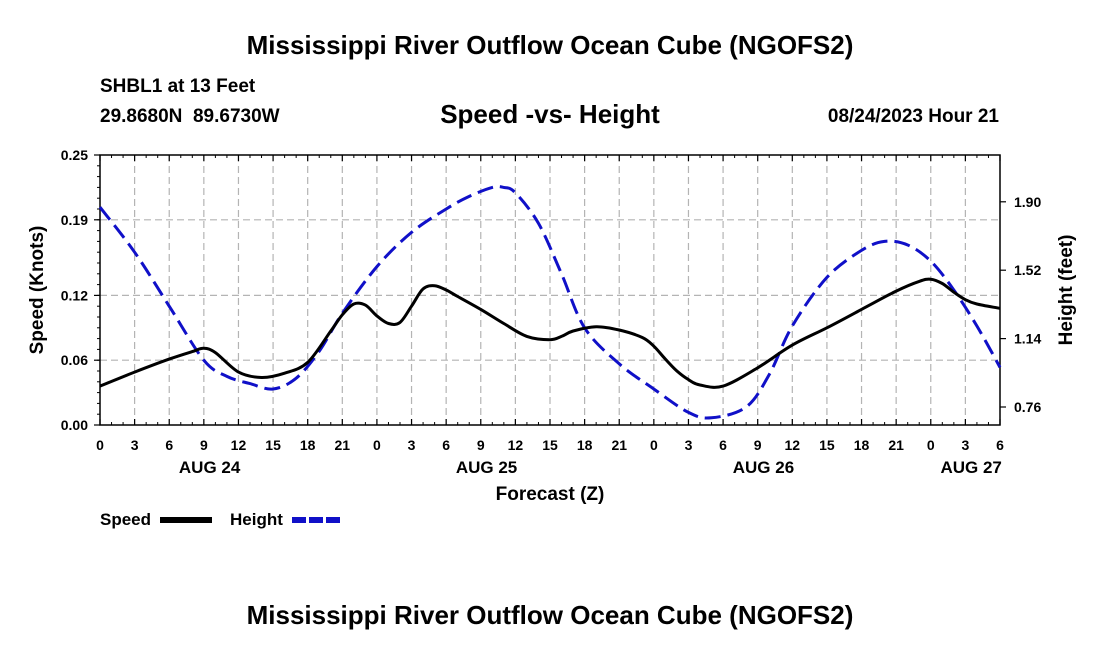 This screenshot has width=1100, height=650. I want to click on y-tick-label: 0.06, so click(74, 360).